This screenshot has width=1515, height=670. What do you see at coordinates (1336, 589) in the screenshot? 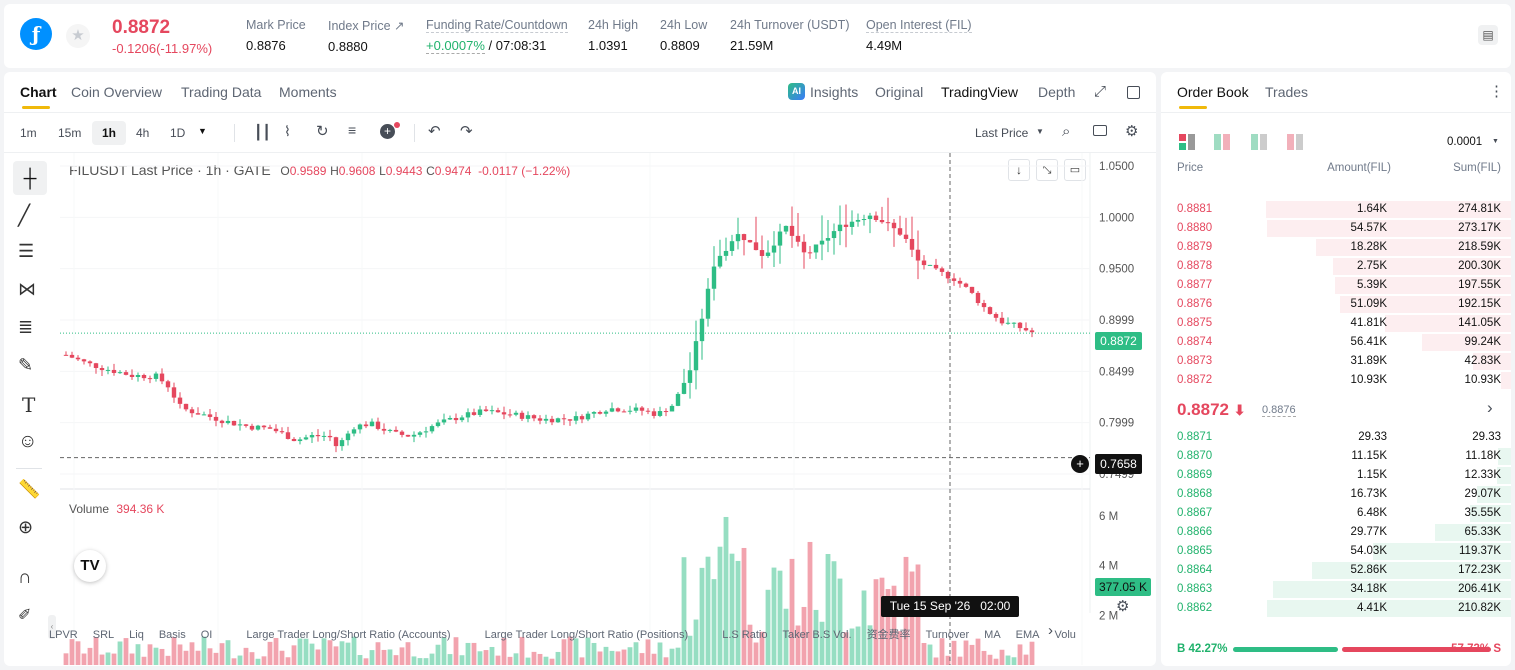
I see `bid-row: 0.8863 34.18K 206.41K` at bounding box center [1336, 589].